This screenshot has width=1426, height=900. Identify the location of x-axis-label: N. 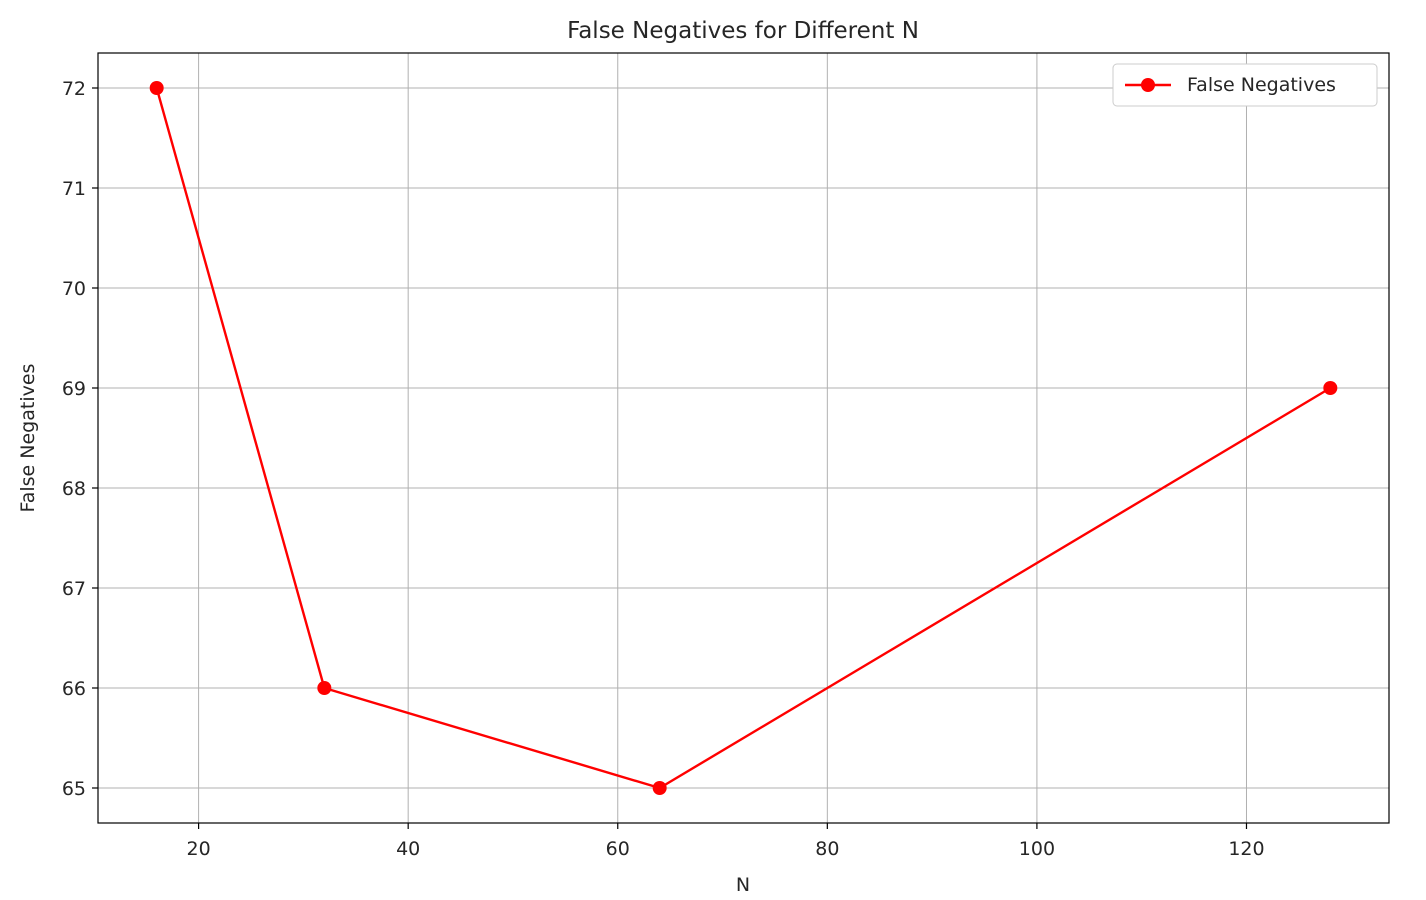
(743, 885).